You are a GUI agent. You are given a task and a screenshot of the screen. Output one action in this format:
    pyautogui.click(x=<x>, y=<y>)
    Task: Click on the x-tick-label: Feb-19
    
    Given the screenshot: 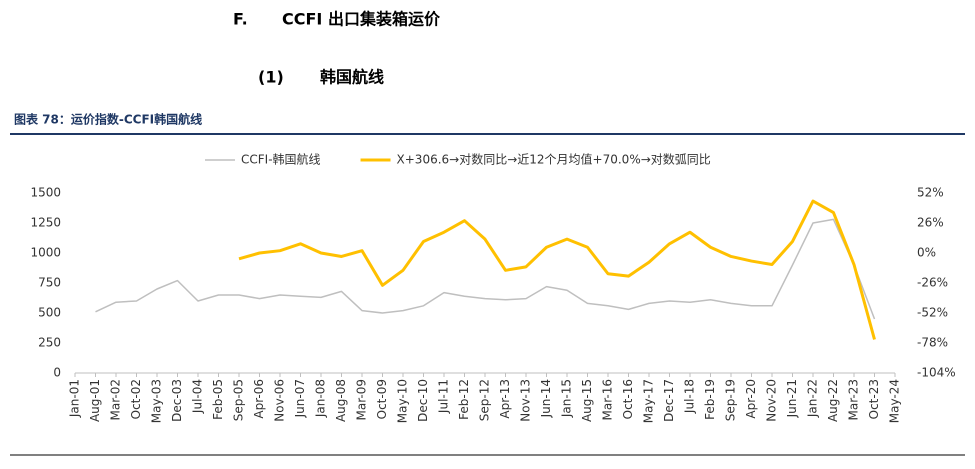 What is the action you would take?
    pyautogui.click(x=710, y=399)
    